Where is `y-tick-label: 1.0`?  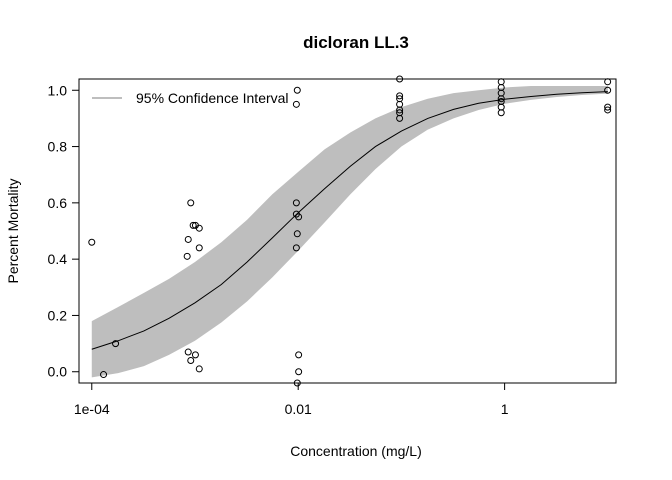 y-tick-label: 1.0 is located at coordinates (58, 90).